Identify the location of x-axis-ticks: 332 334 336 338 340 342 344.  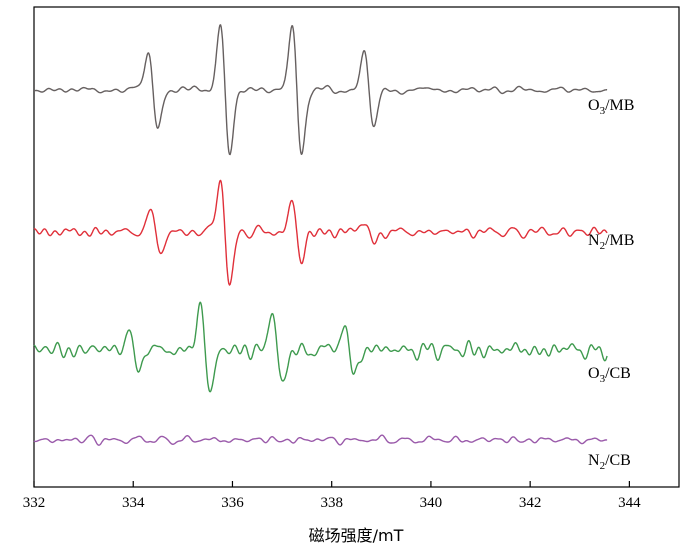
(332, 496).